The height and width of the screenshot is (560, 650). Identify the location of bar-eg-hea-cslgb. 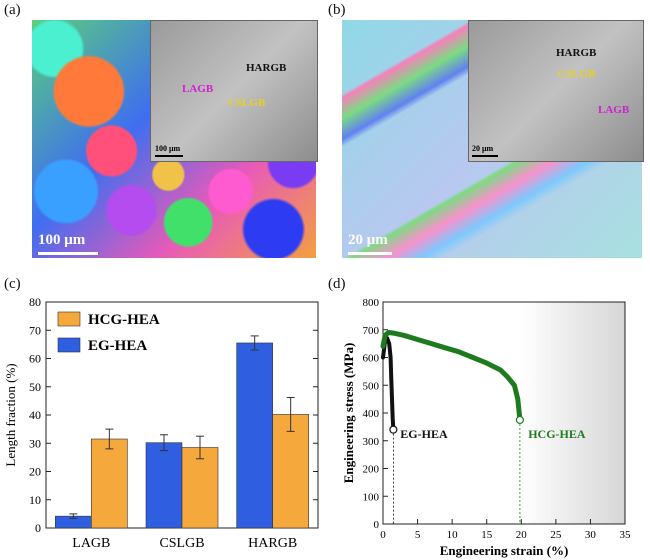
(164, 485).